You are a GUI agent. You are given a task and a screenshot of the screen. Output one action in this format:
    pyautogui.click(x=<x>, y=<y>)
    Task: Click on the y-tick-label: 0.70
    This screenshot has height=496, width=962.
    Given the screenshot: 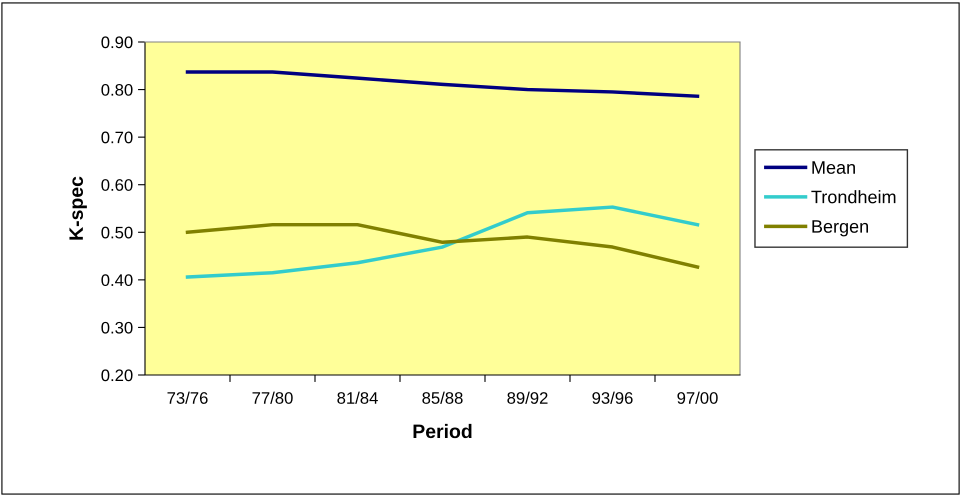 What is the action you would take?
    pyautogui.click(x=117, y=138)
    